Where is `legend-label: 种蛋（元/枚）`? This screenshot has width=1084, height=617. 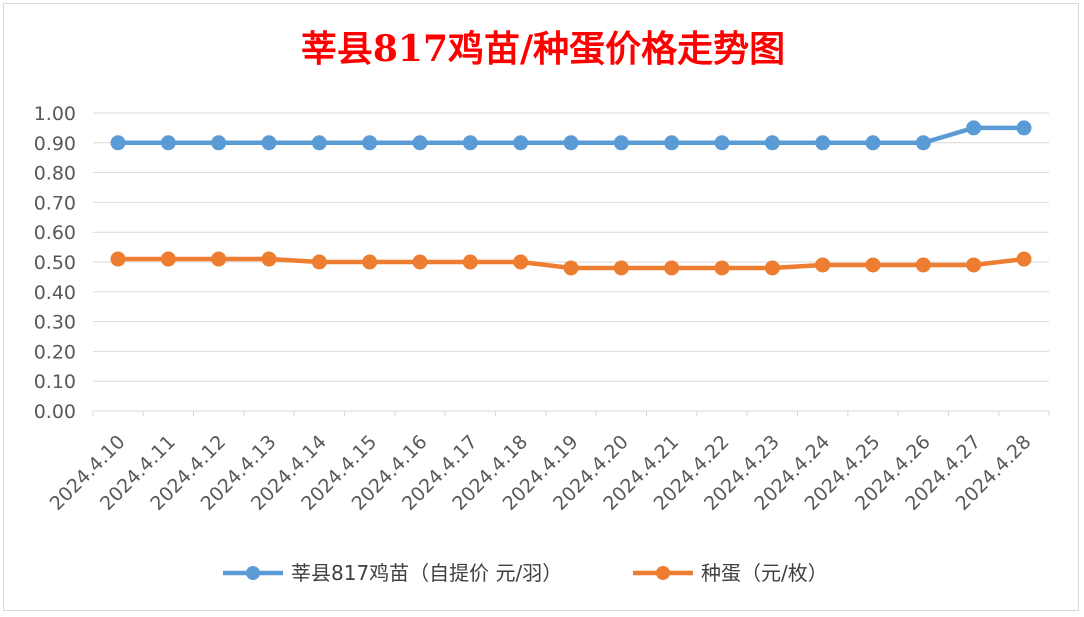 legend-label: 种蛋（元/枚） is located at coordinates (764, 573).